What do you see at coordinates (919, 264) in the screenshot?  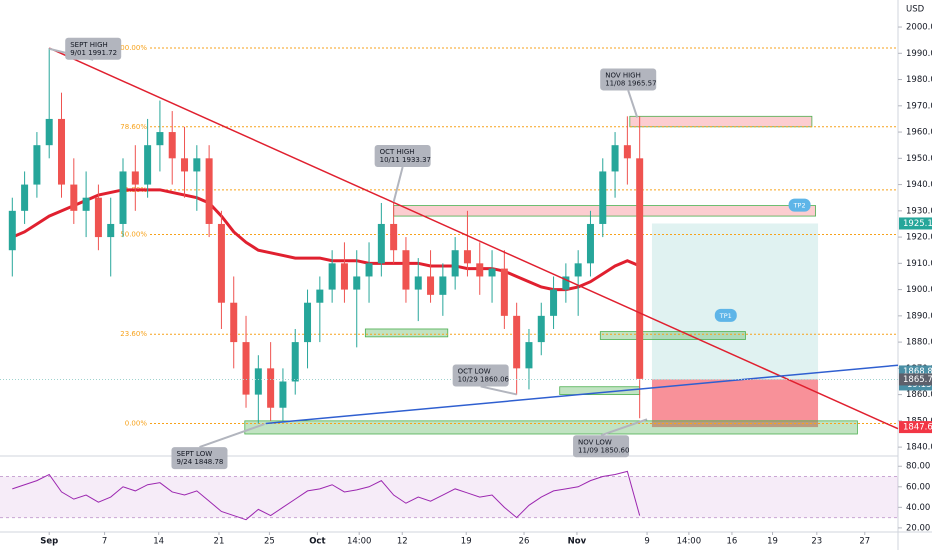 I see `y-tick-label: 1910.00` at bounding box center [919, 264].